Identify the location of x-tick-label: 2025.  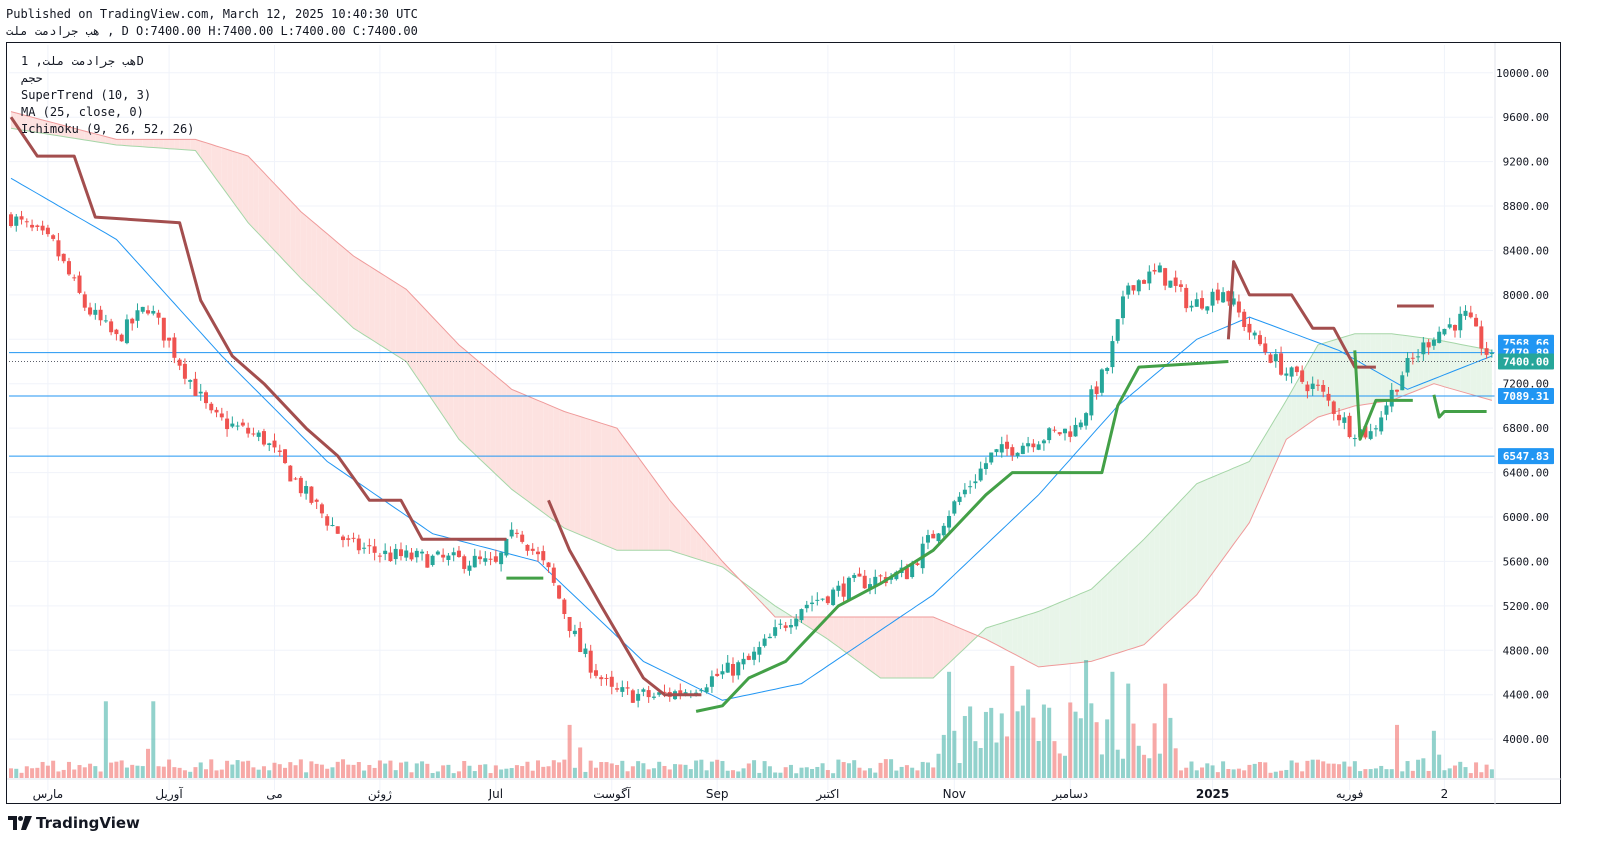
(1212, 794).